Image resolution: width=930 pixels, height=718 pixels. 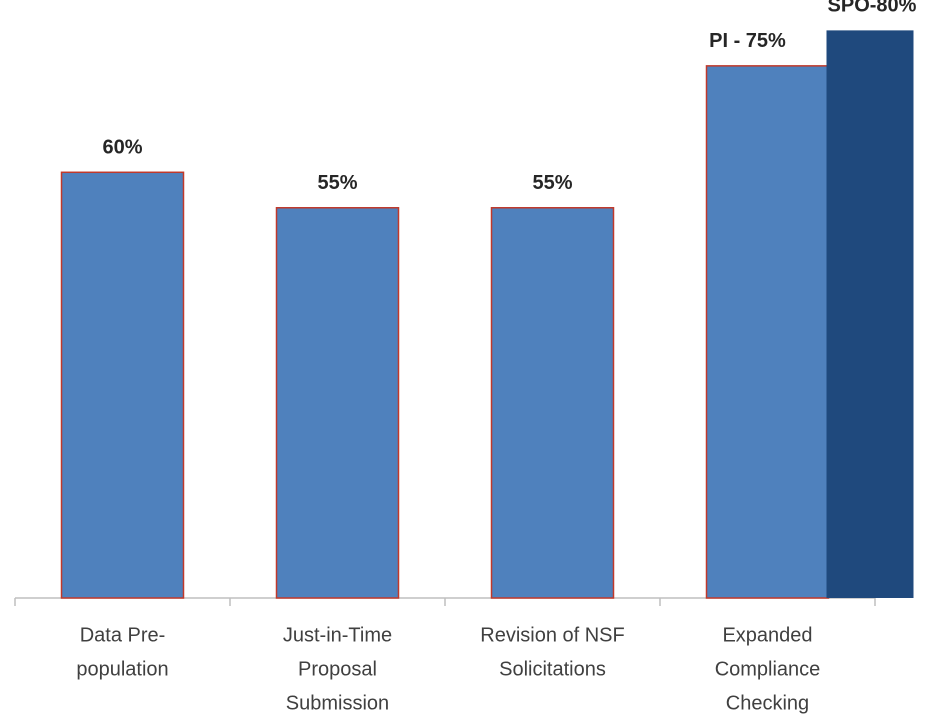 I want to click on data-label: 60%, so click(x=122, y=148).